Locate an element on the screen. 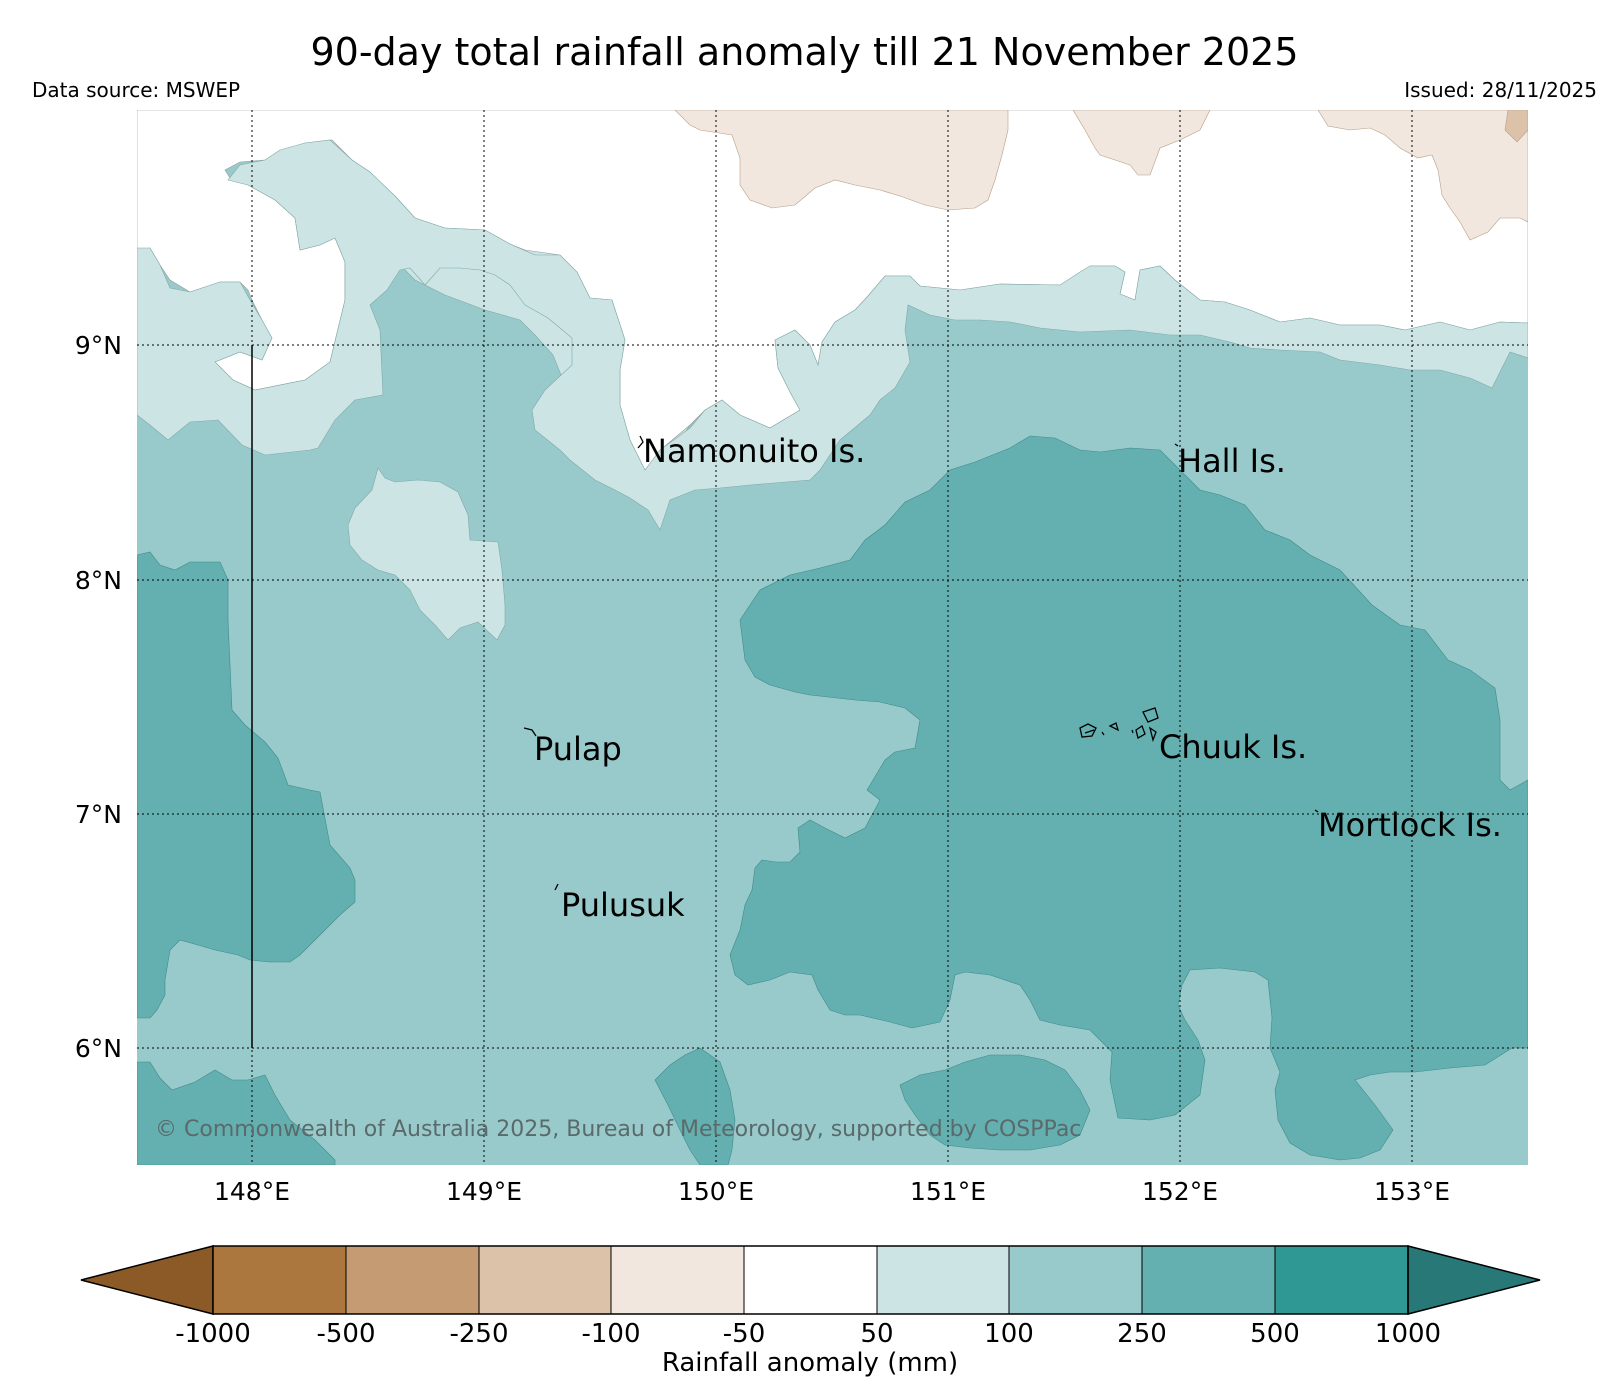  colorbar-frame is located at coordinates (810, 1280).